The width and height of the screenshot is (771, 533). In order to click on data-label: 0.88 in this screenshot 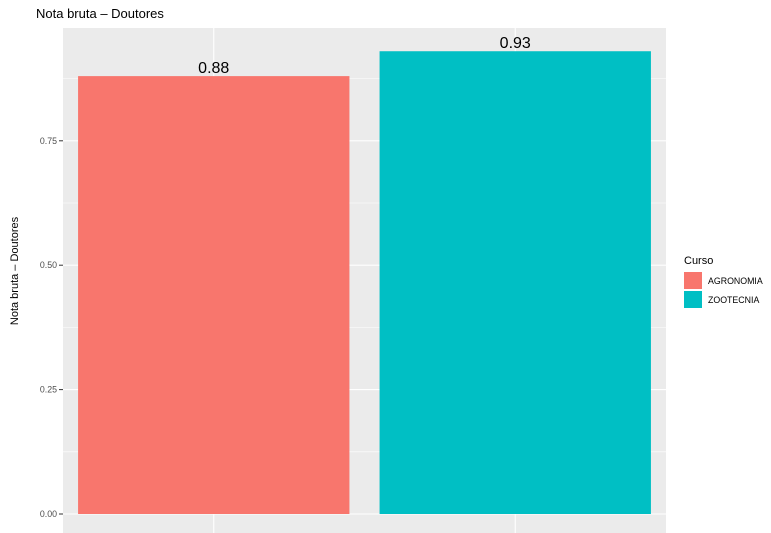, I will do `click(213, 68)`.